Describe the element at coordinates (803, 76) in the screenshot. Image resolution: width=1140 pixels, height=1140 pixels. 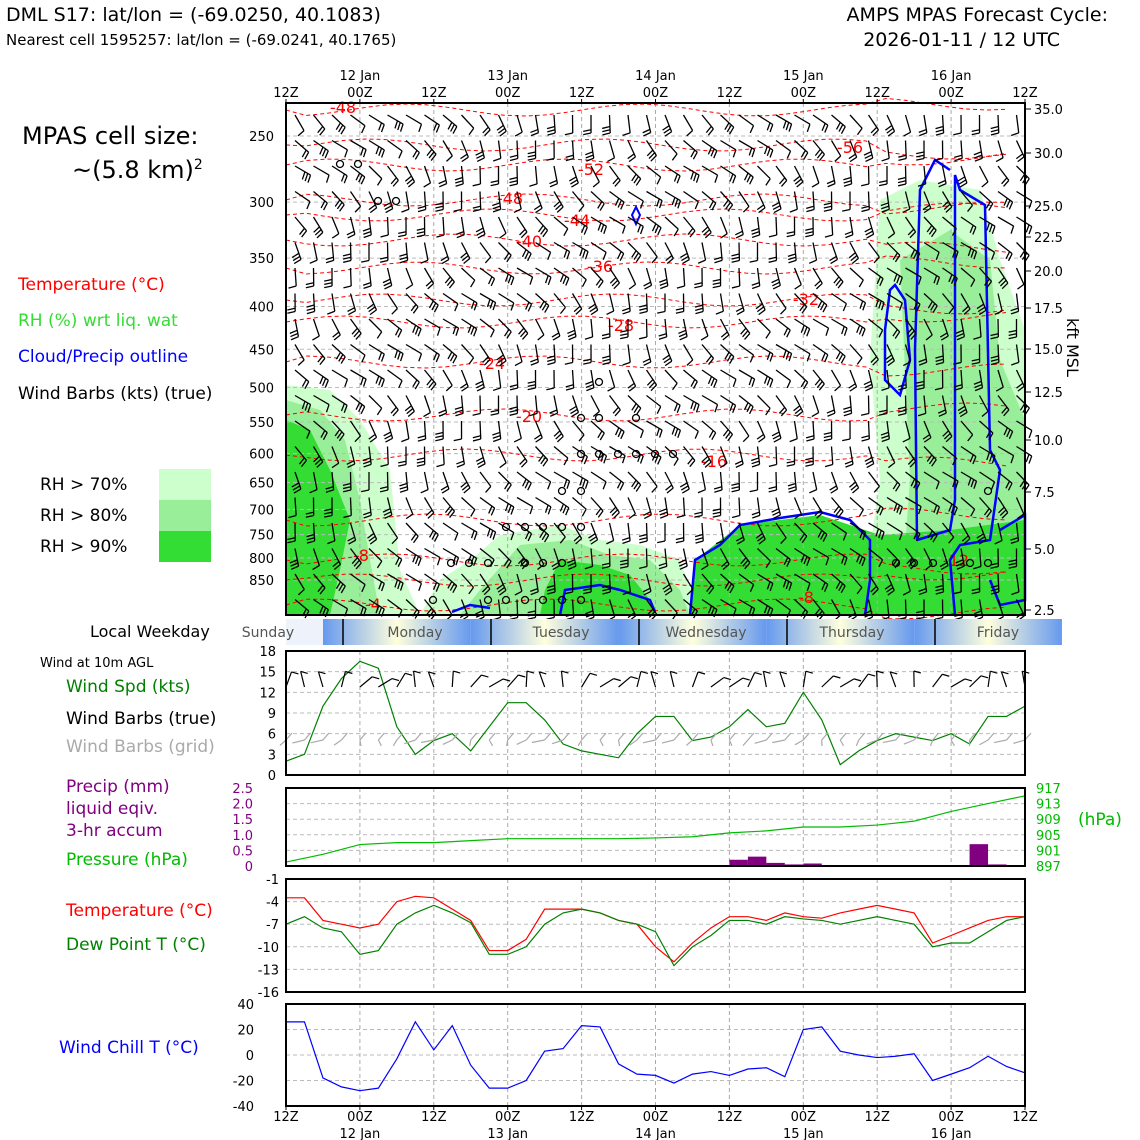
I see `top-date-label: 15 Jan` at that location.